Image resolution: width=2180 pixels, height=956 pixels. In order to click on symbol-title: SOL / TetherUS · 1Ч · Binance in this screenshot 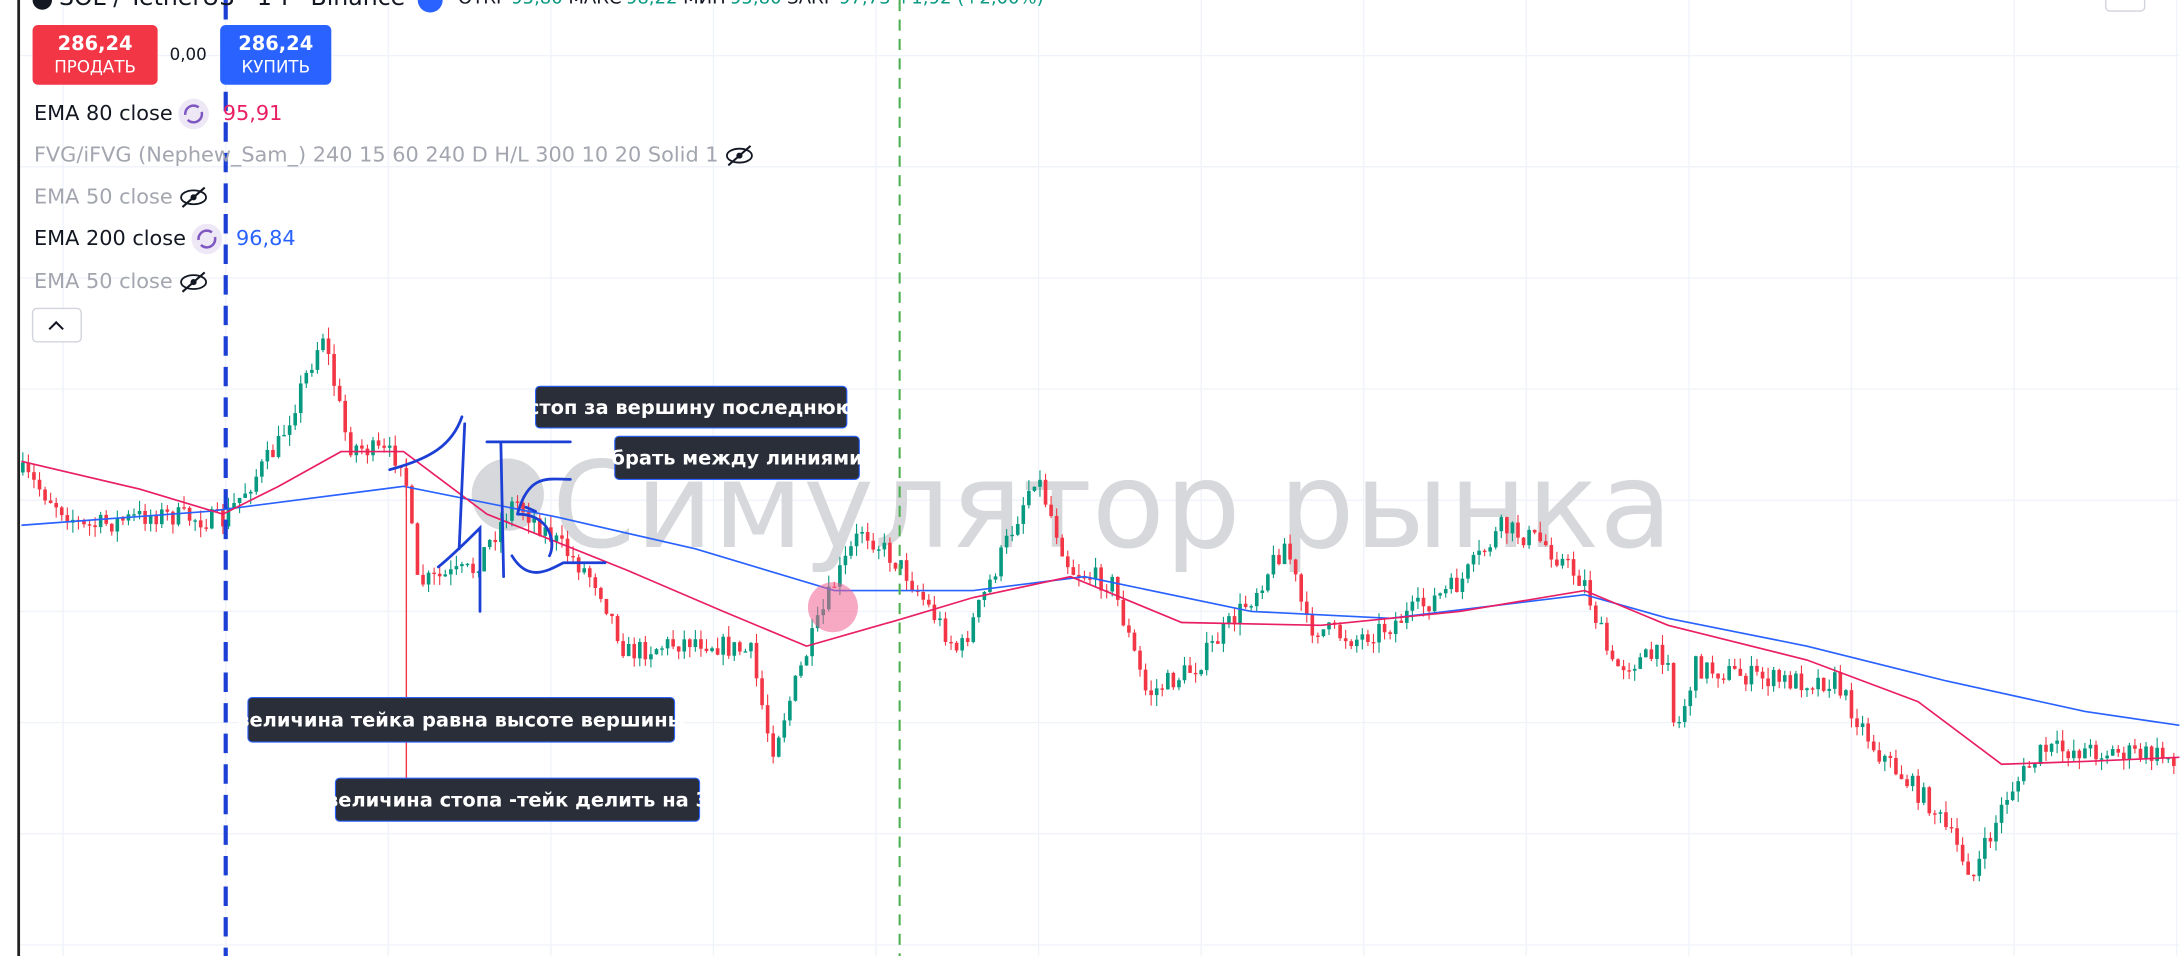, I will do `click(232, 5)`.